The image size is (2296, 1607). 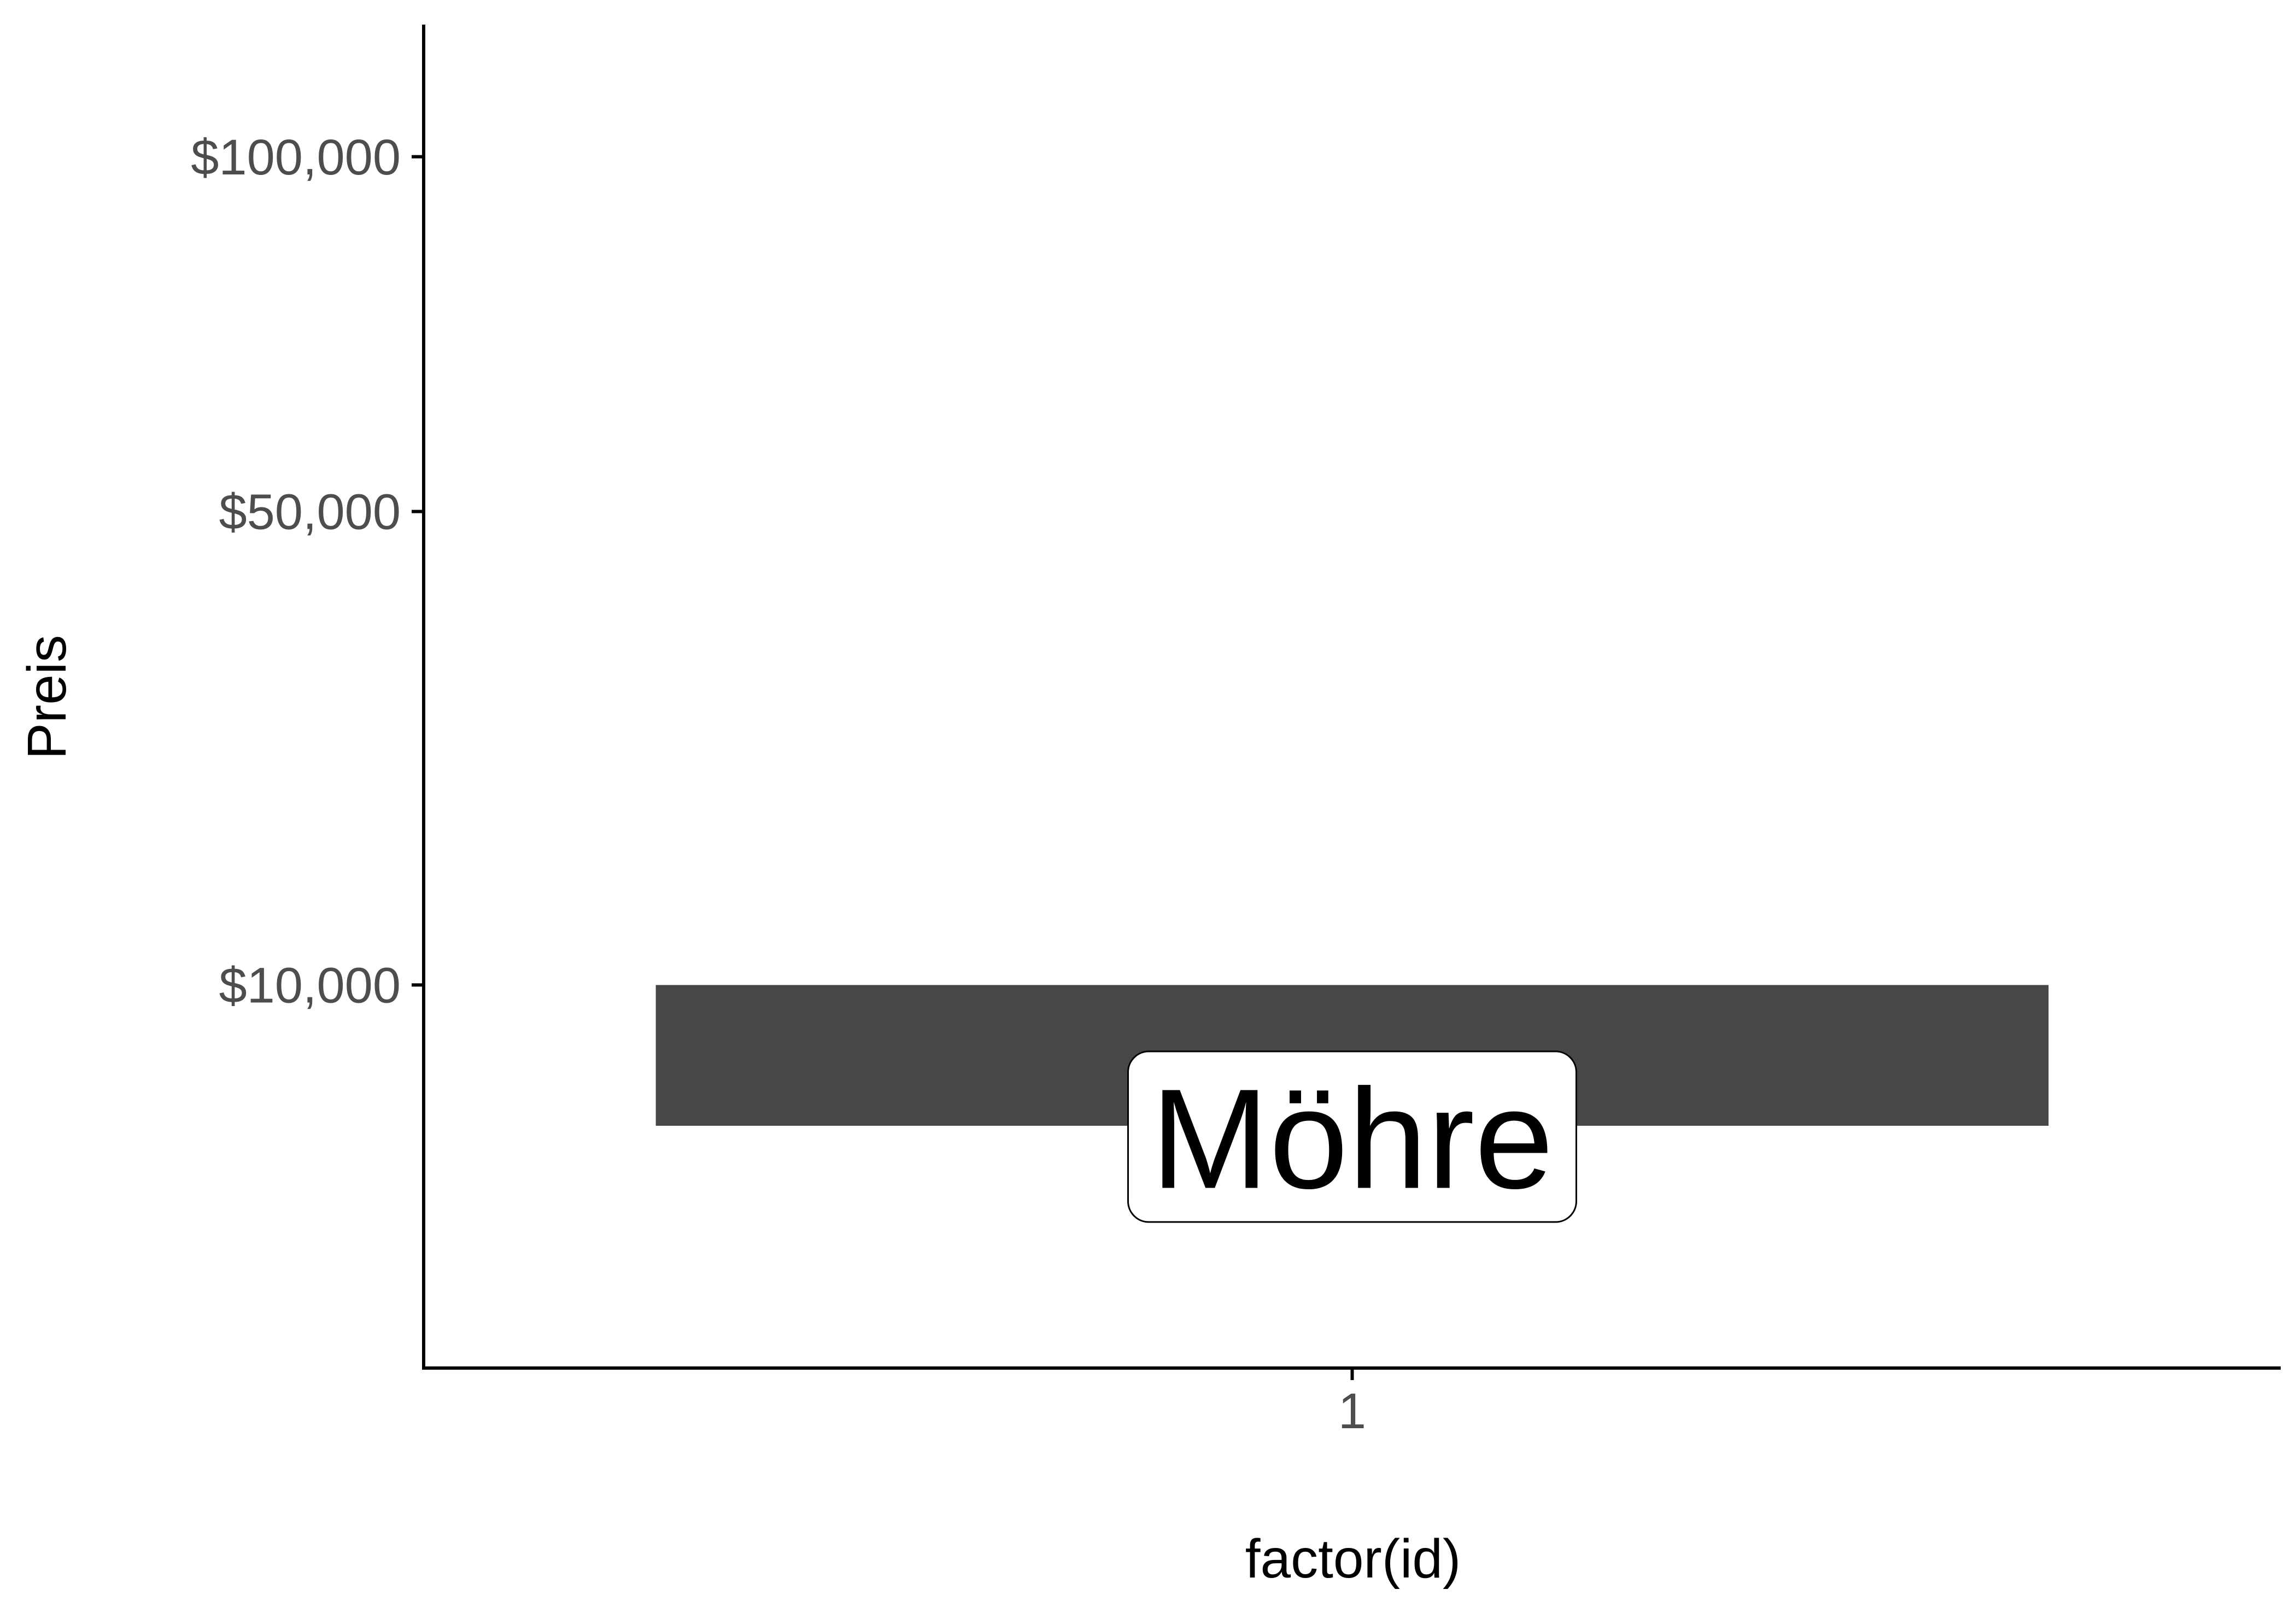 I want to click on y-tick-label: $50,000, so click(x=310, y=512).